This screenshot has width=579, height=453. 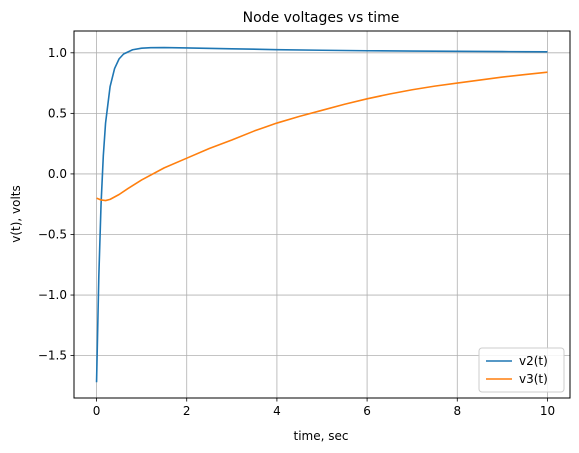 I want to click on y-tick-label: −1.0, so click(x=52, y=295).